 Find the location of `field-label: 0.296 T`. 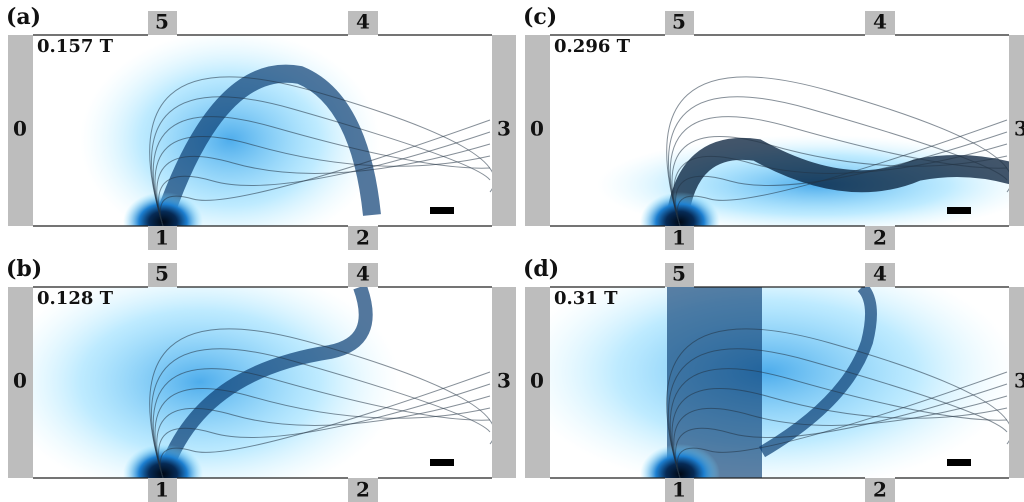

field-label: 0.296 T is located at coordinates (592, 46).